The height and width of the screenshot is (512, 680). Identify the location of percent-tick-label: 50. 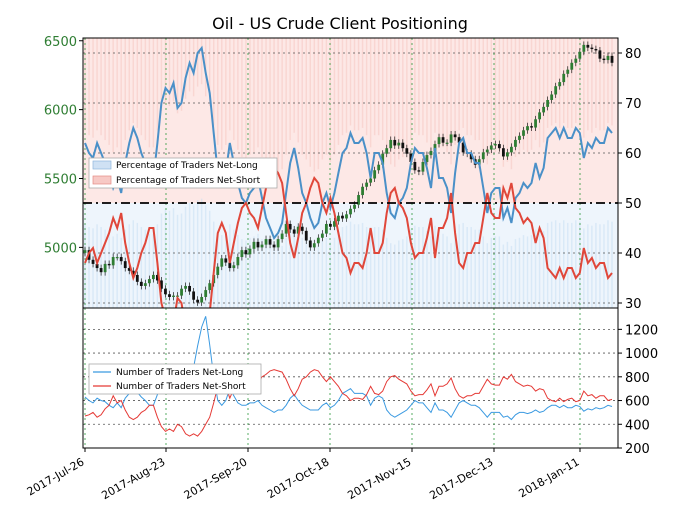
(633, 204).